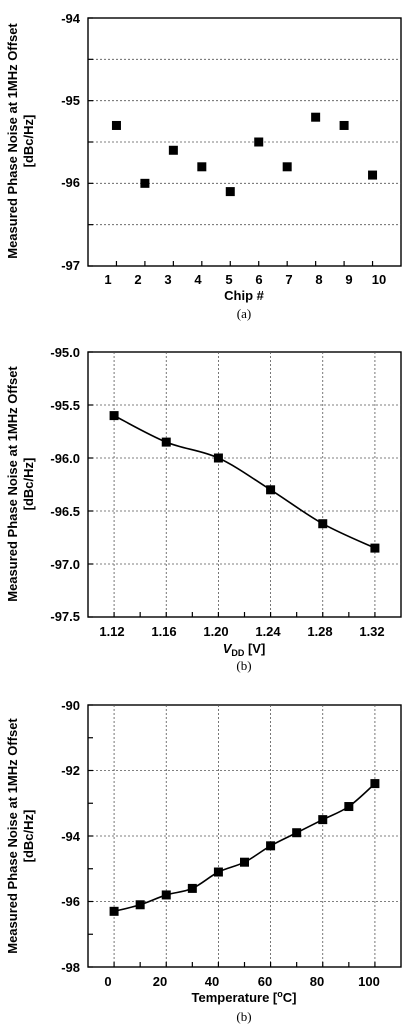 Image resolution: width=410 pixels, height=1028 pixels. What do you see at coordinates (70, 901) in the screenshot?
I see `chart-c-y-tick-label: -96` at bounding box center [70, 901].